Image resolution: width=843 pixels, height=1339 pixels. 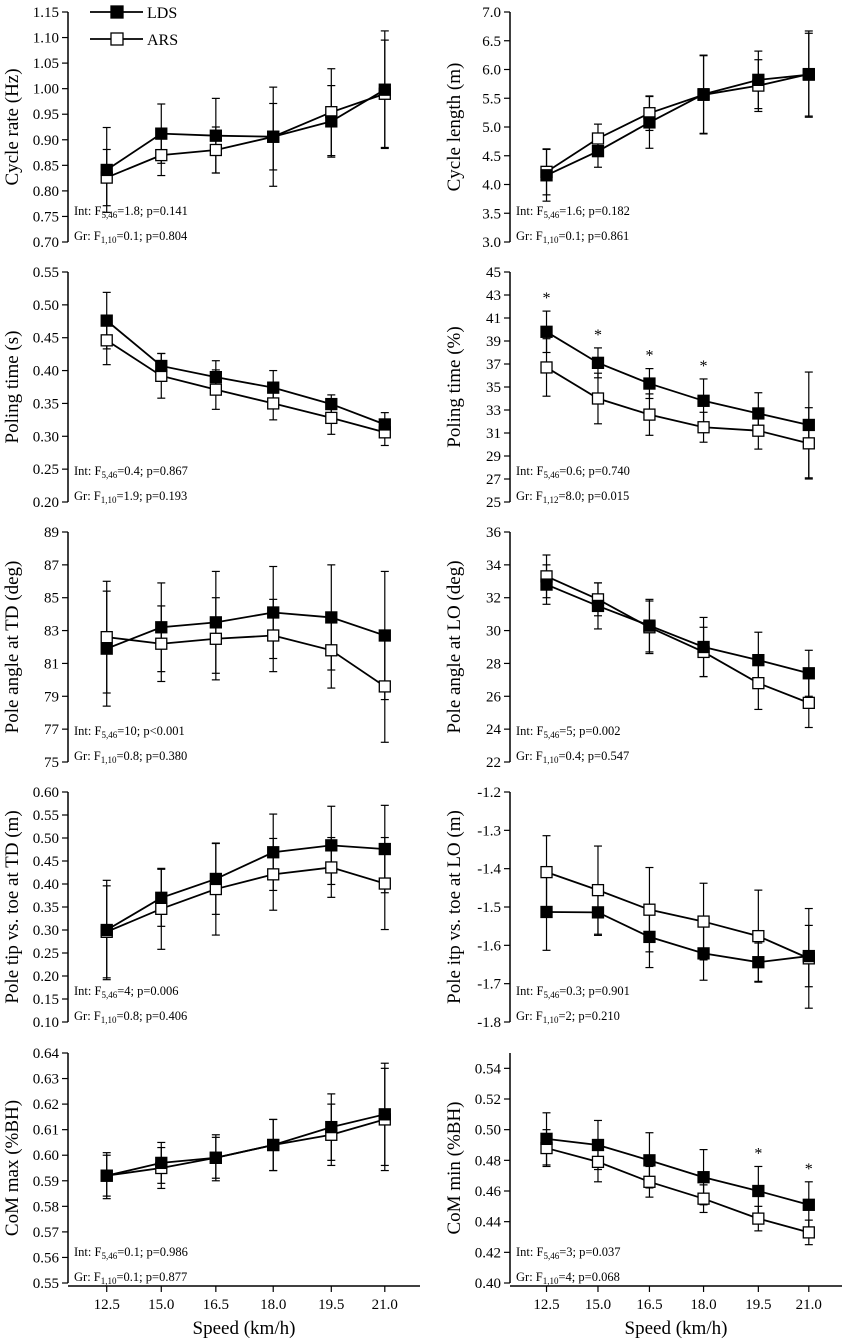 I want to click on chart-4-y-tick-label: 81, so click(x=51, y=664).